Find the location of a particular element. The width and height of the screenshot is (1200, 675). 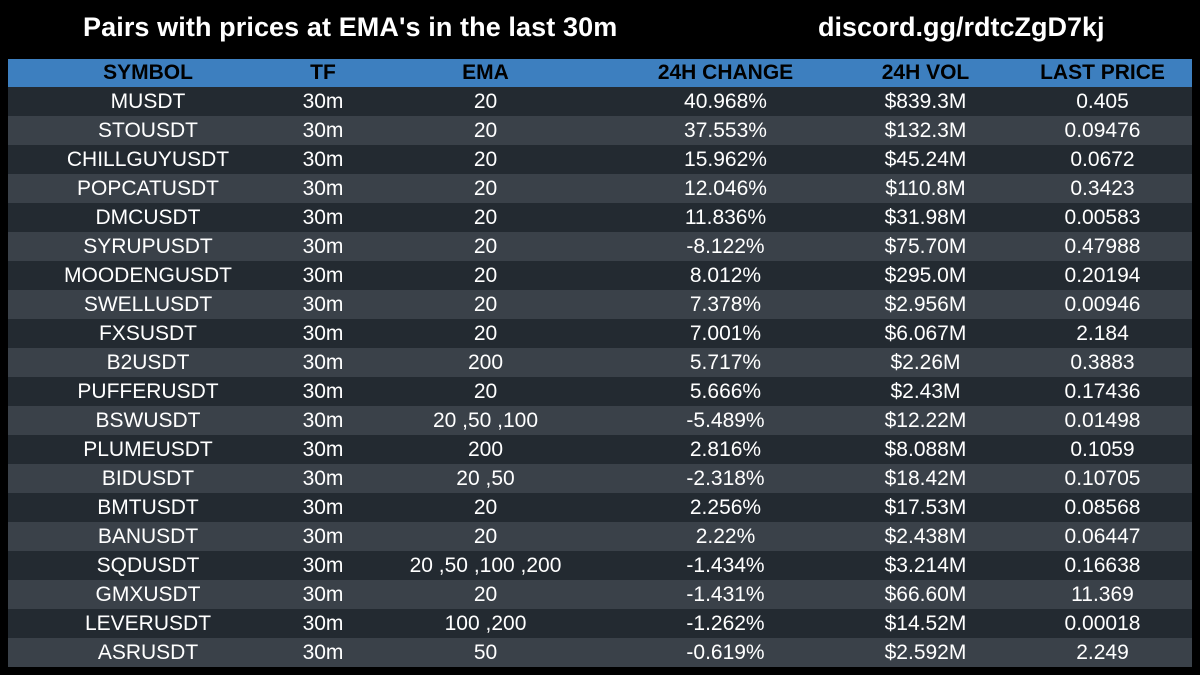

symbol-cell: BANUSDT is located at coordinates (148, 536).